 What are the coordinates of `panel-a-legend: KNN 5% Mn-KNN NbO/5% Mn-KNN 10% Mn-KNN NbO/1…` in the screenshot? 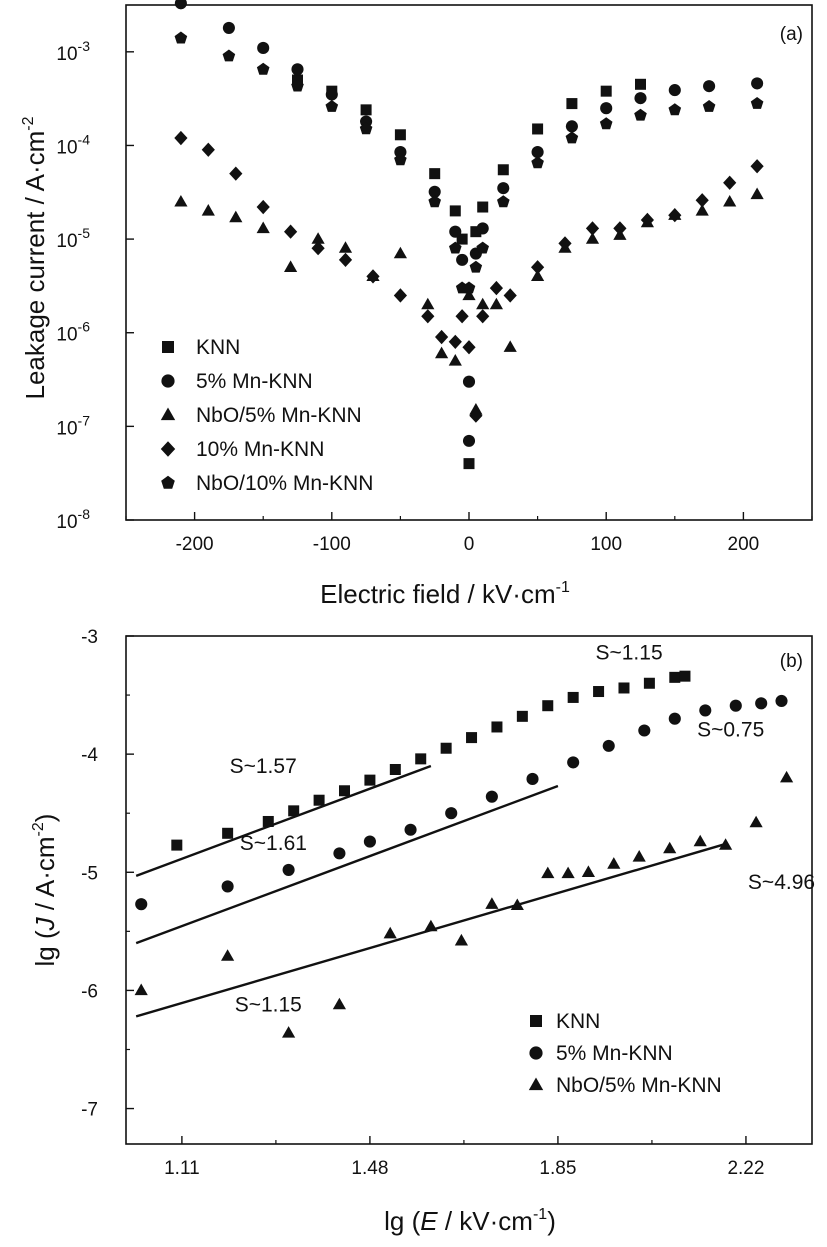 It's located at (266, 415).